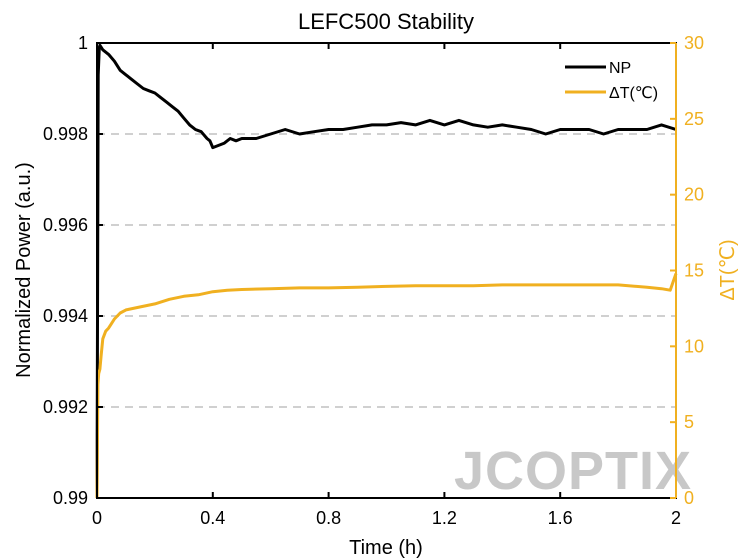  Describe the element at coordinates (694, 346) in the screenshot. I see `y-right-tick-label: 10` at that location.